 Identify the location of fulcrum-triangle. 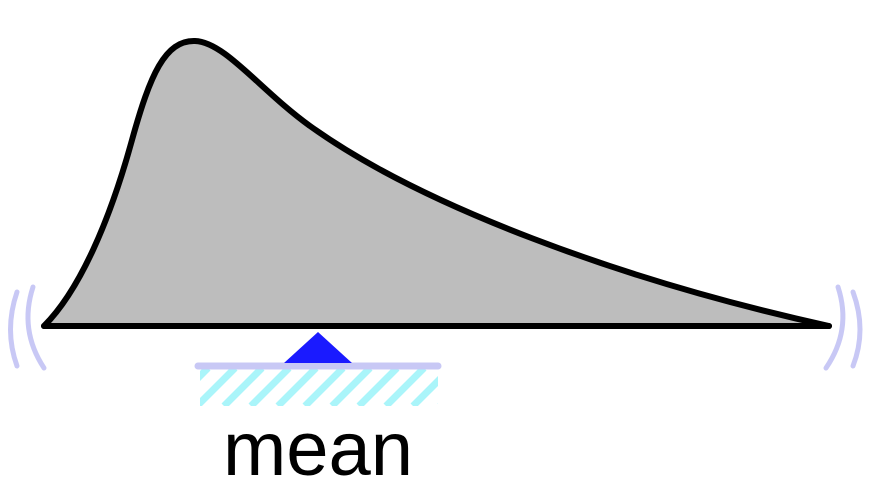
(318, 347).